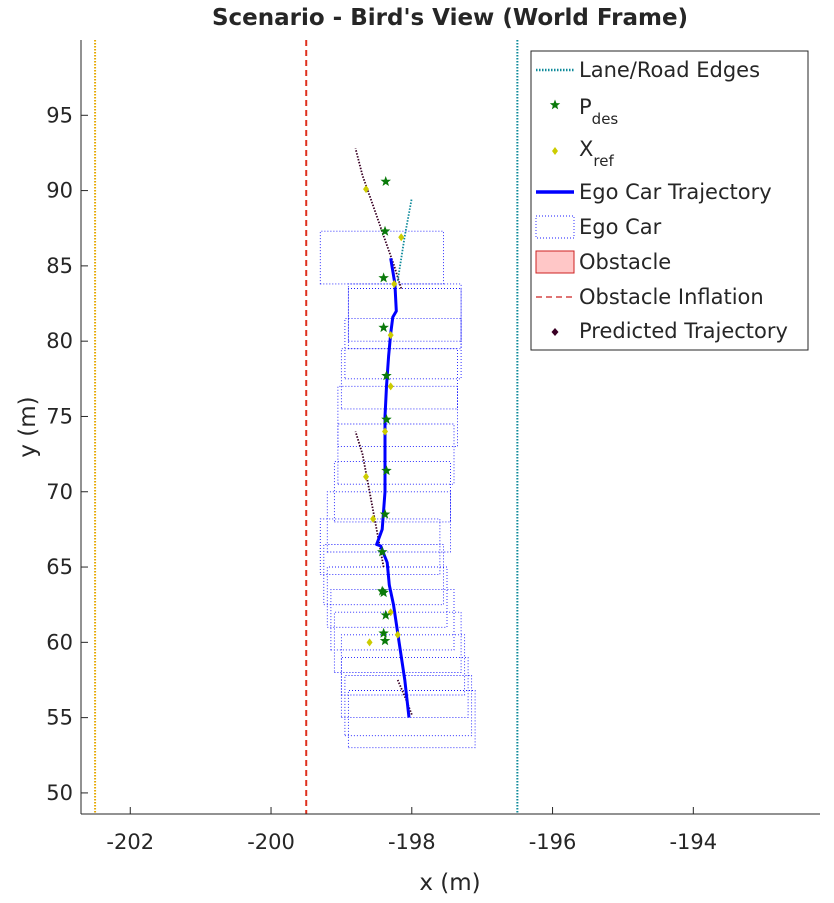  I want to click on y-tick-label: 75, so click(59, 416).